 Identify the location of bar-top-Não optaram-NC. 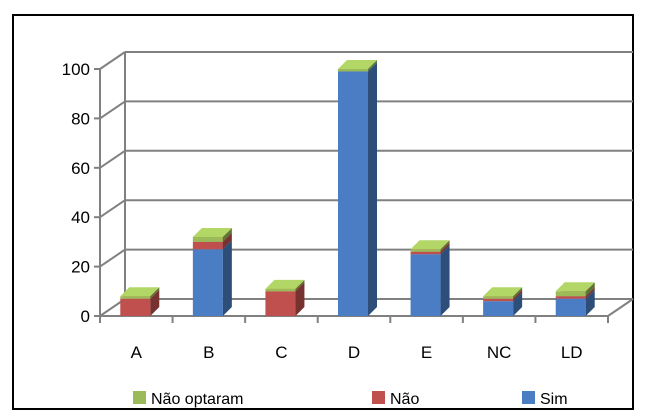
(503, 292).